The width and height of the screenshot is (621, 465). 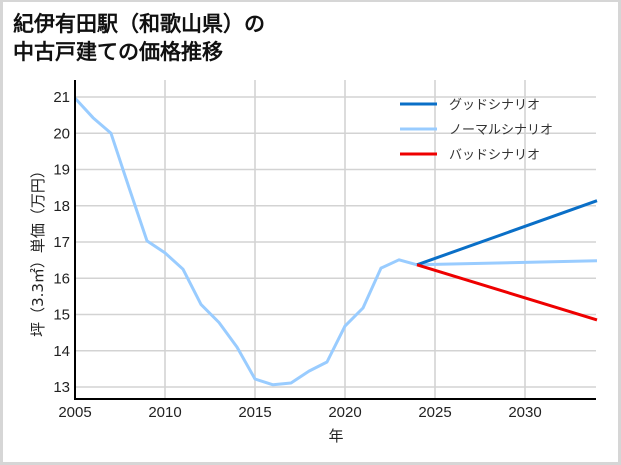 What do you see at coordinates (524, 412) in the screenshot?
I see `x-tick-label: 2030` at bounding box center [524, 412].